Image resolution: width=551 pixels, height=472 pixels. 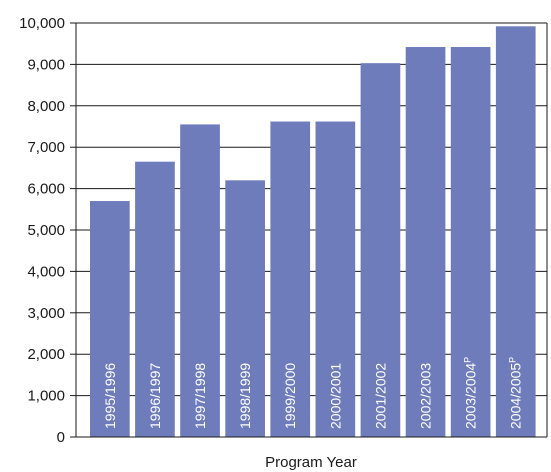 I want to click on y-tick-label: 5,000, so click(x=46, y=230).